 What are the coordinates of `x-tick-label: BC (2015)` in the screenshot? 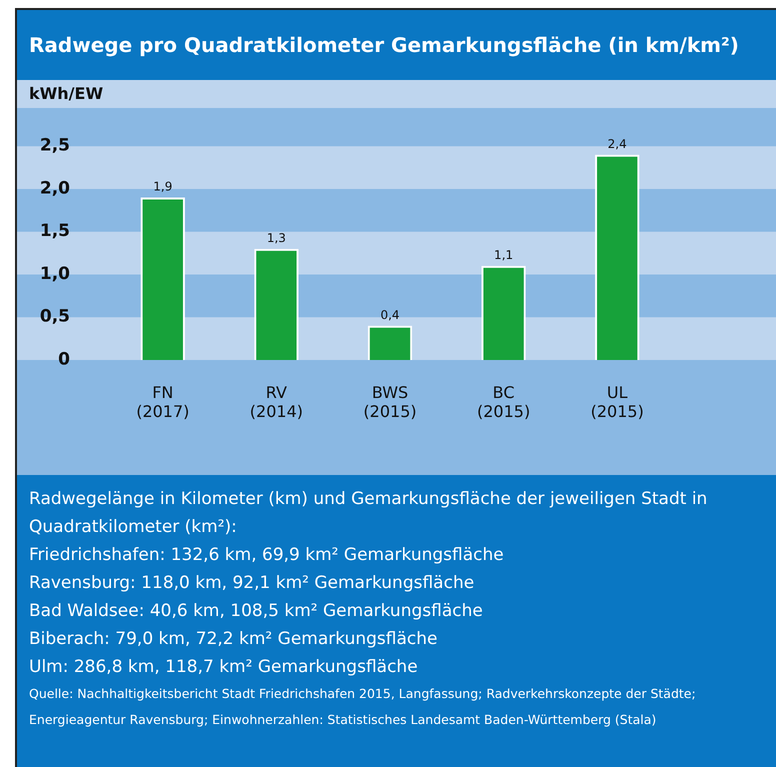 It's located at (503, 401).